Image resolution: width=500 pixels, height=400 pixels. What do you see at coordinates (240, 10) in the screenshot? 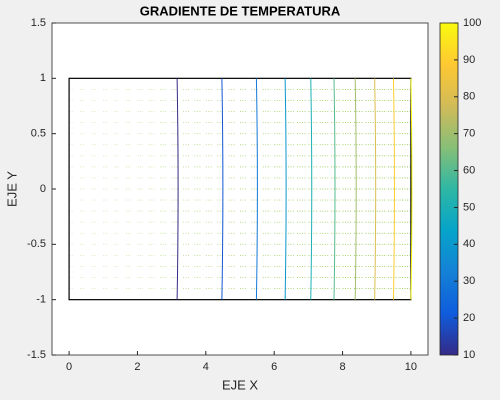
I see `chart-title: GRADIENTE DE TEMPERATURA` at bounding box center [240, 10].